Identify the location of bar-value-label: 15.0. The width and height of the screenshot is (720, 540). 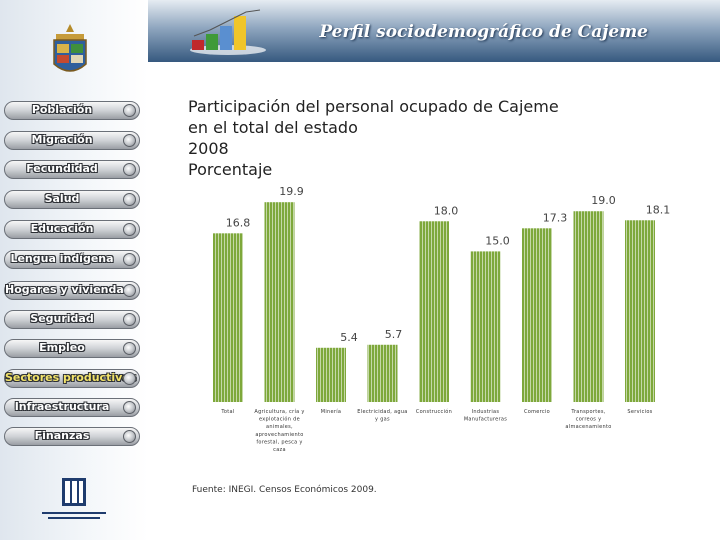
(497, 240).